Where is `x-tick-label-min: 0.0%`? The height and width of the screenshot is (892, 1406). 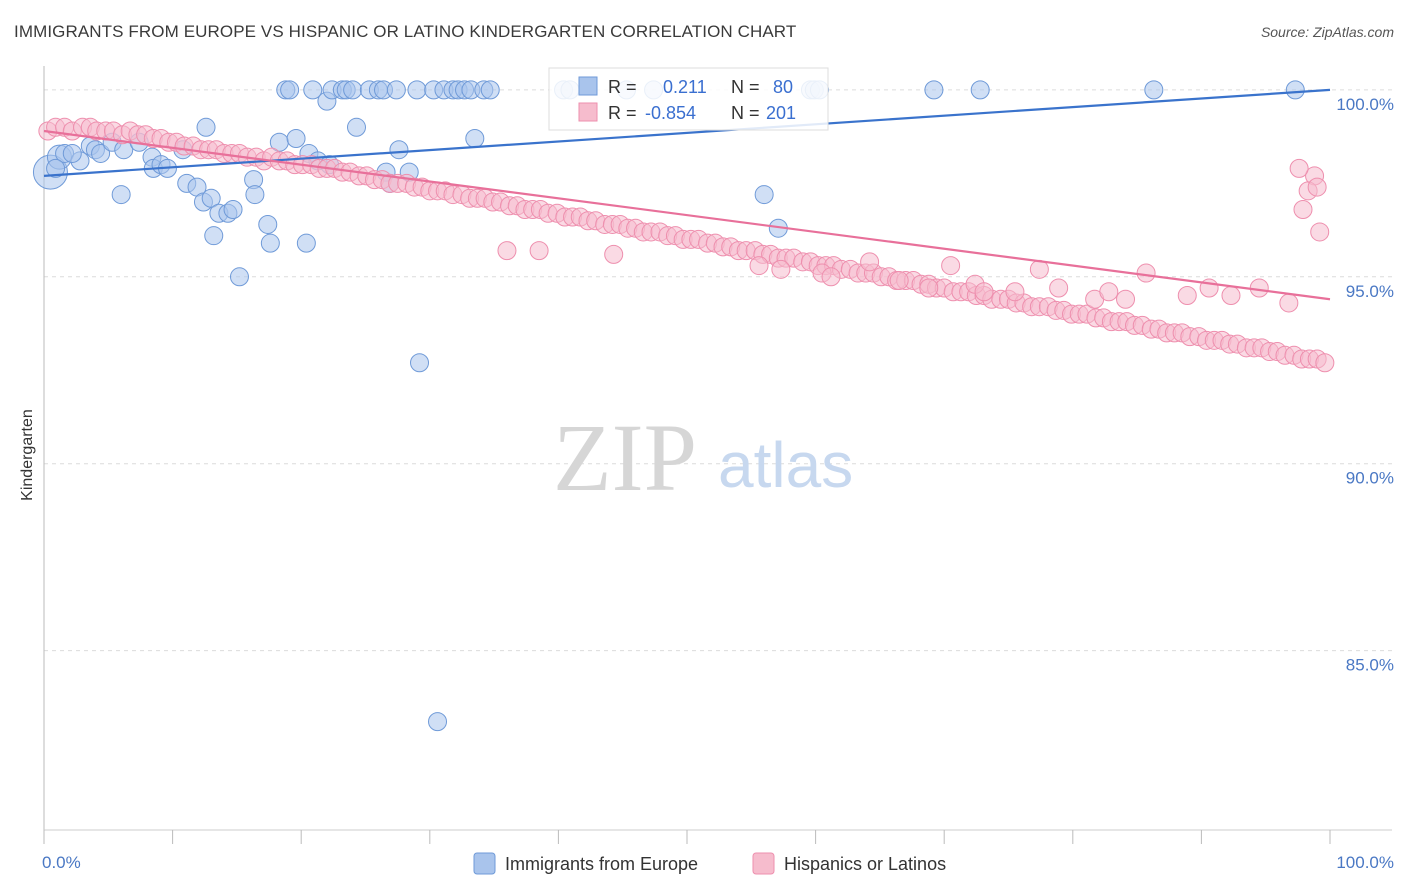 x-tick-label-min: 0.0% is located at coordinates (61, 862).